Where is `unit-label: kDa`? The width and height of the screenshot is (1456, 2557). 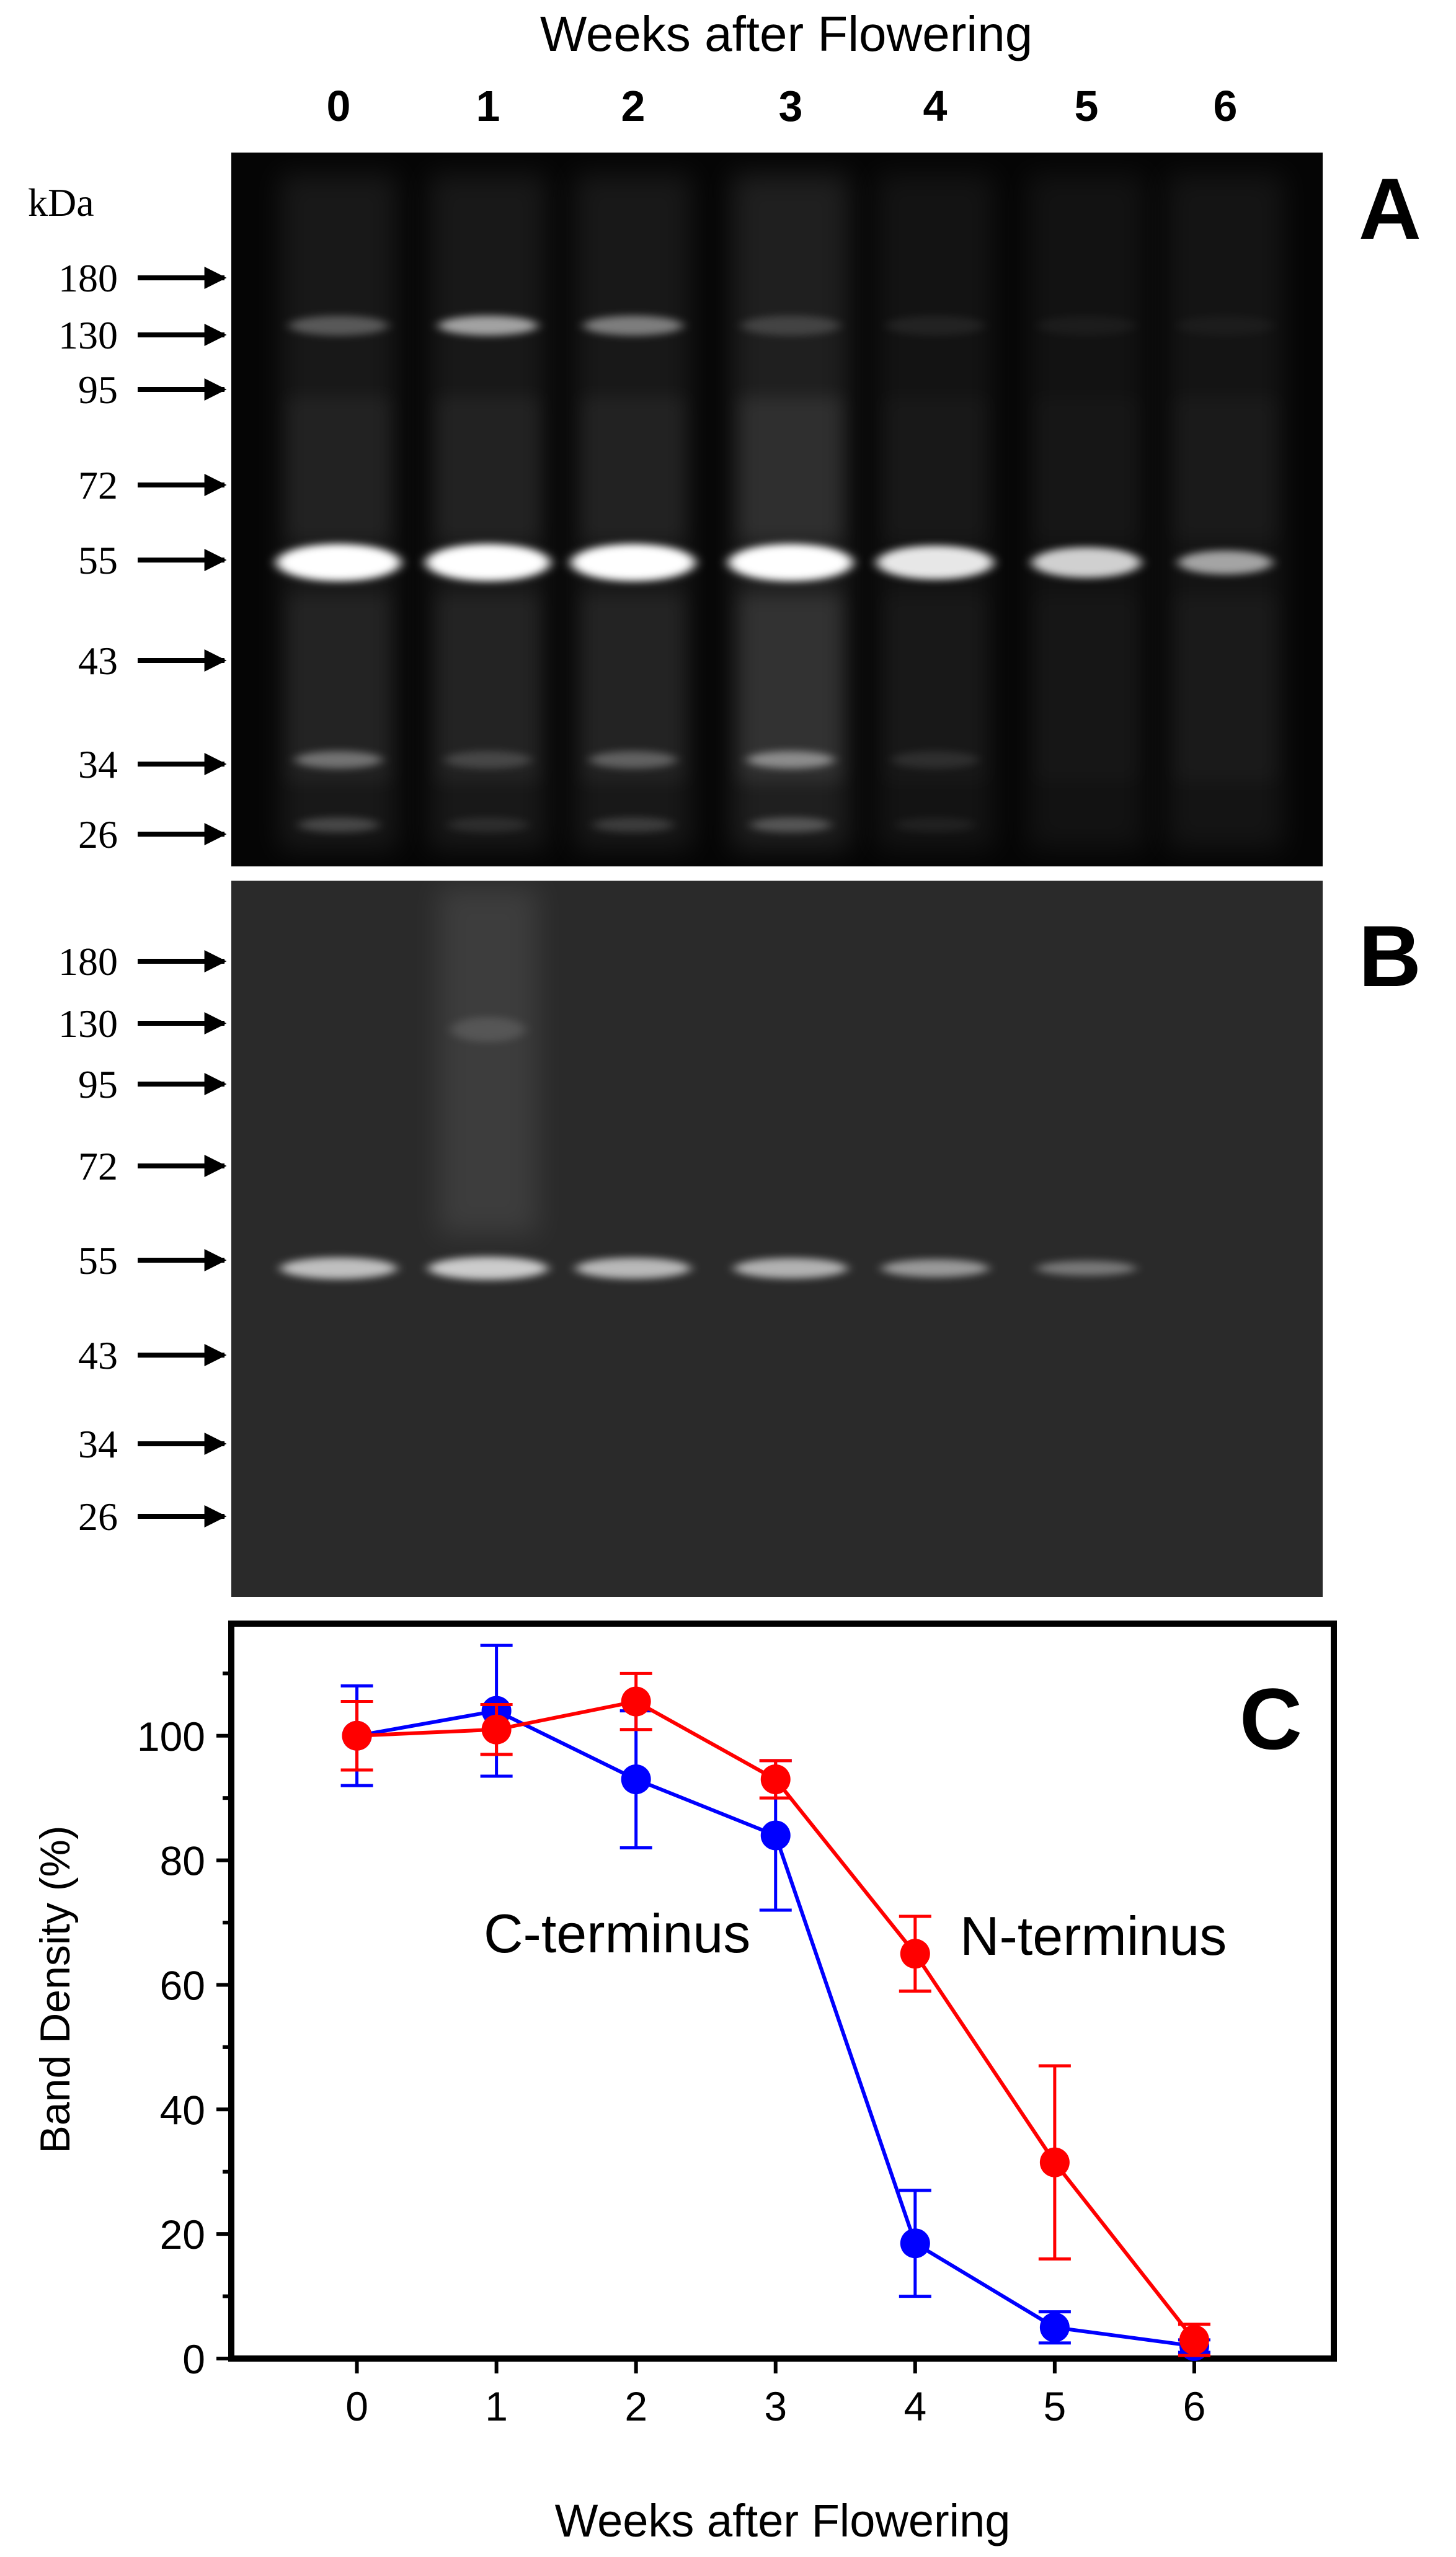
unit-label: kDa is located at coordinates (61, 202).